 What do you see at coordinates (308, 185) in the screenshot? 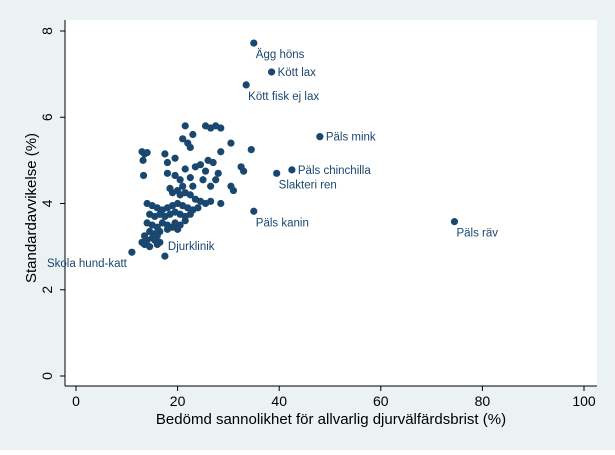
I see `point-label: Slakteri ren` at bounding box center [308, 185].